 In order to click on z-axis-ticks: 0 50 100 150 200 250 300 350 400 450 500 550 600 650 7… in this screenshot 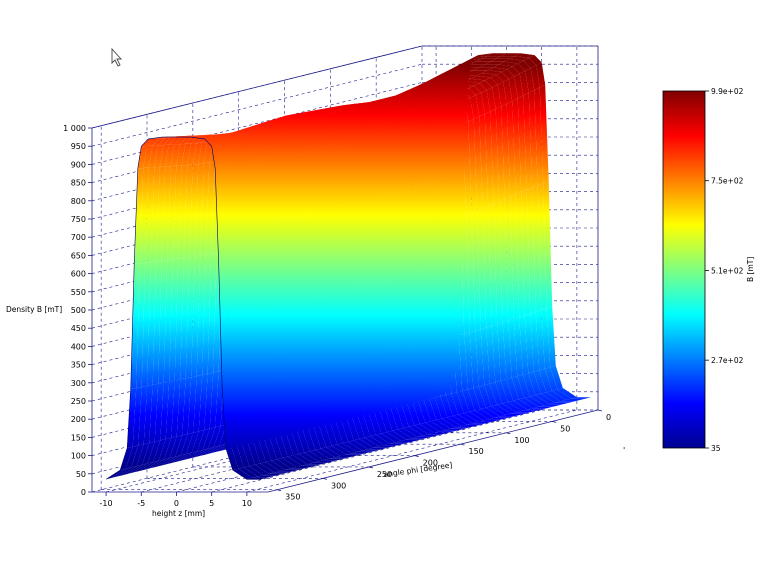, I will do `click(77, 310)`.